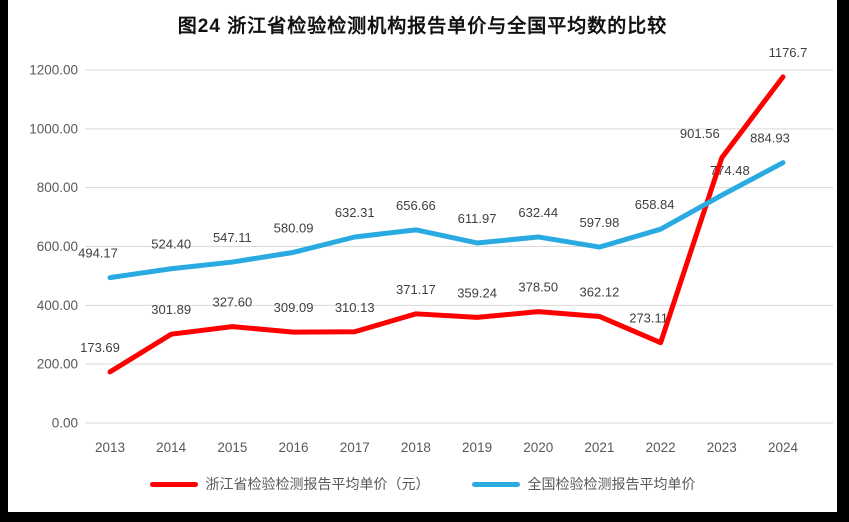 This screenshot has width=849, height=522. Describe the element at coordinates (171, 244) in the screenshot. I see `data-label: 524.40` at that location.